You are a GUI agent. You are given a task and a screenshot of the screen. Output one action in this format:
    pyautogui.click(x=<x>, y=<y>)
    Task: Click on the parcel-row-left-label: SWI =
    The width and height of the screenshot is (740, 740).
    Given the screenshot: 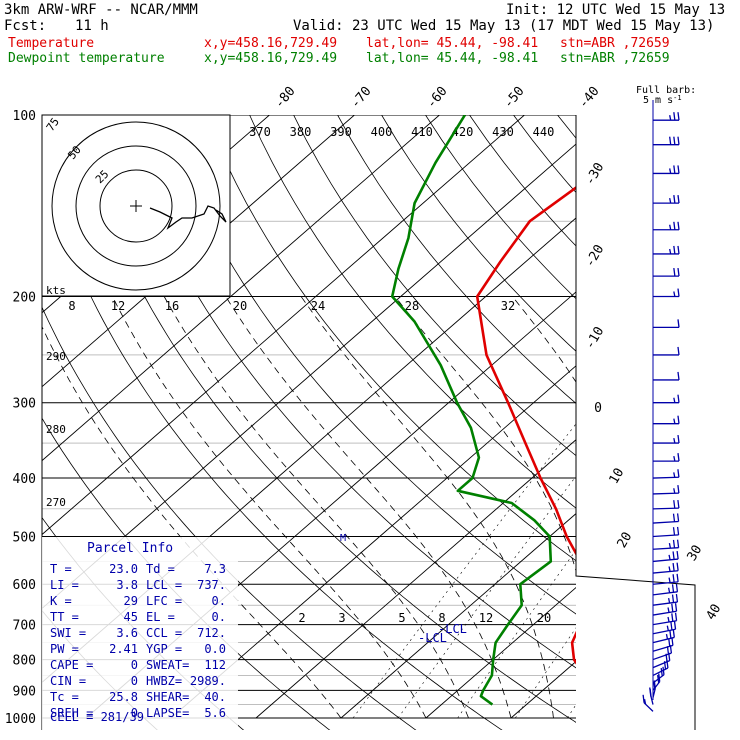 What is the action you would take?
    pyautogui.click(x=68, y=633)
    